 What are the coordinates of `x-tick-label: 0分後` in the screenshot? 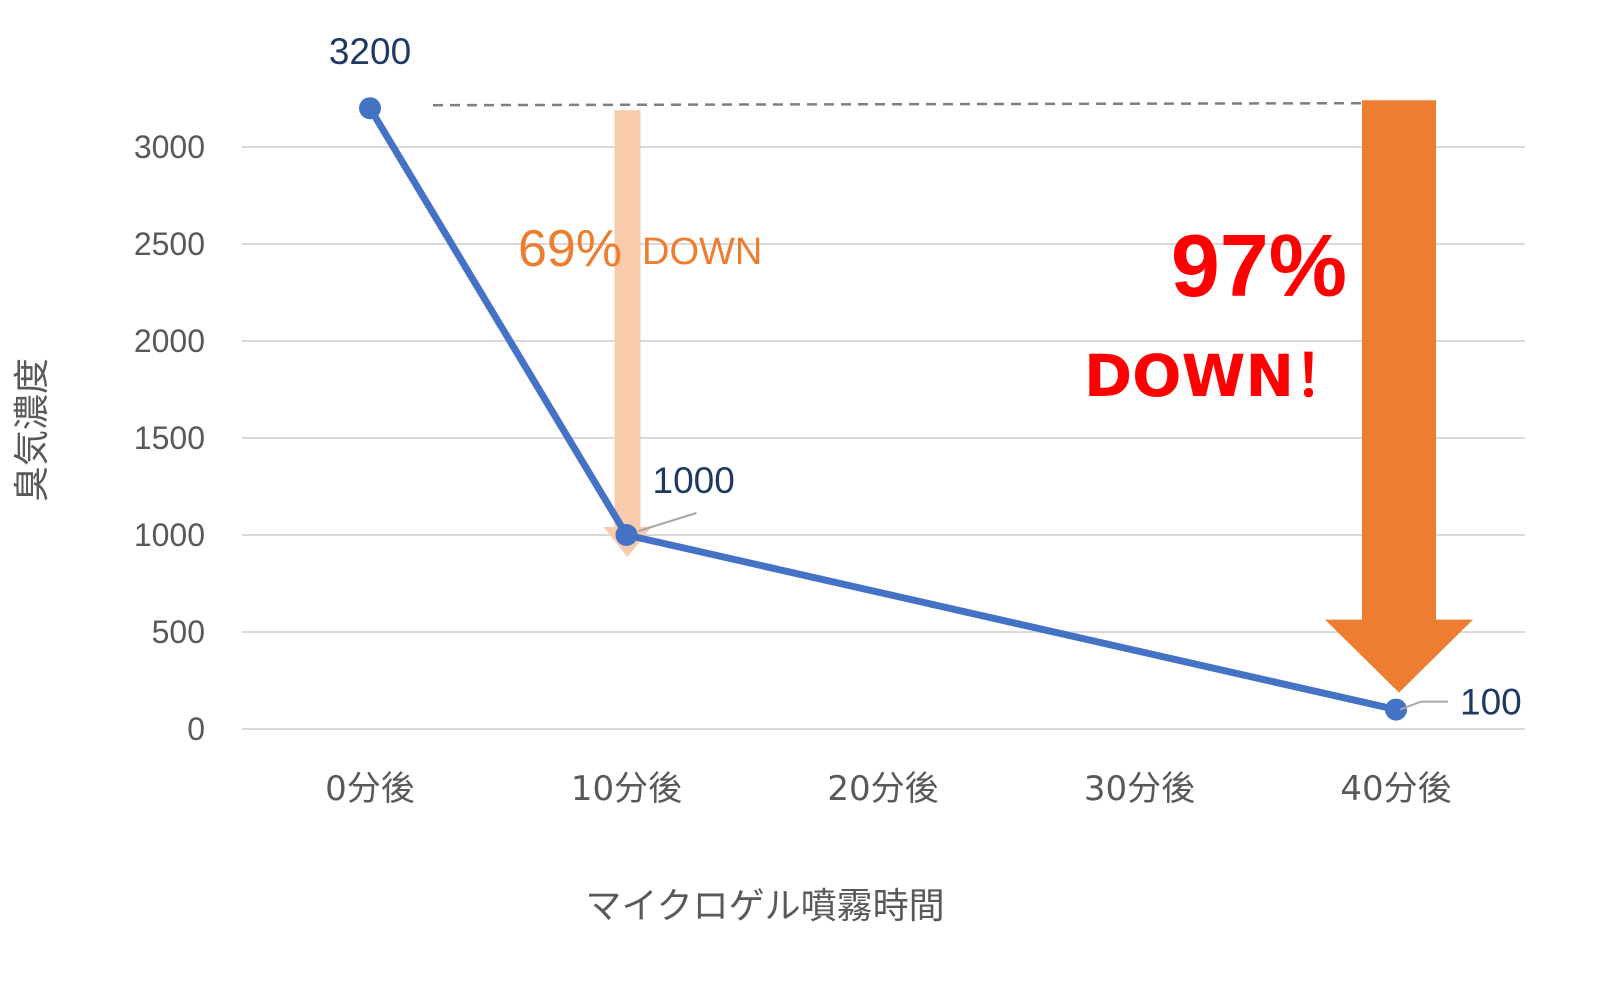 It's located at (370, 789).